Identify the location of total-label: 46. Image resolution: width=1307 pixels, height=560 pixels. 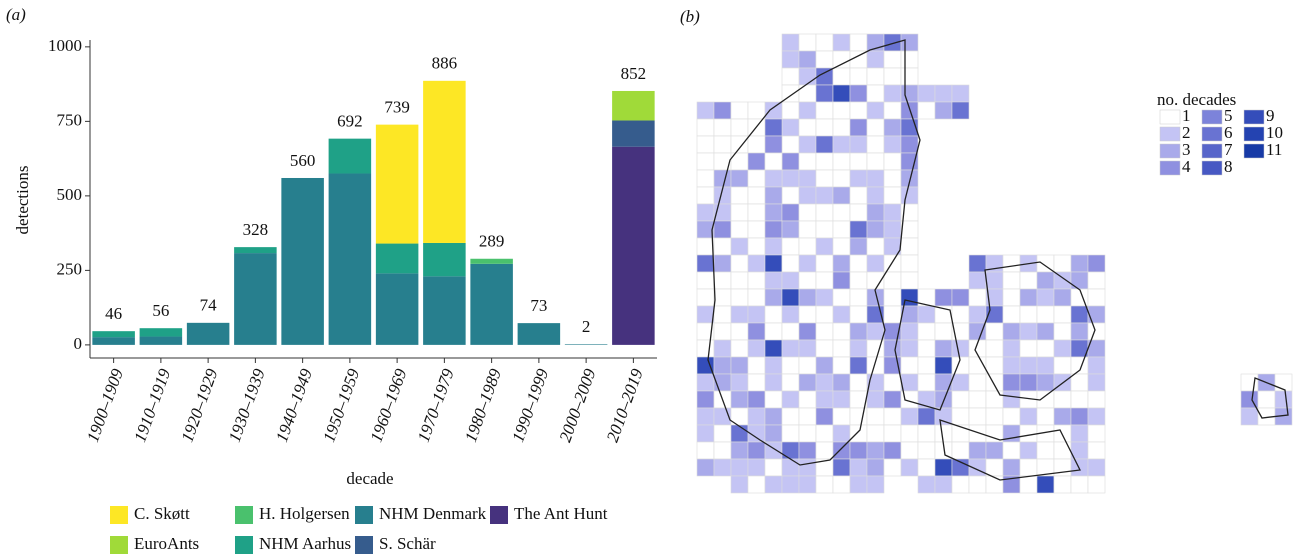
(113, 313).